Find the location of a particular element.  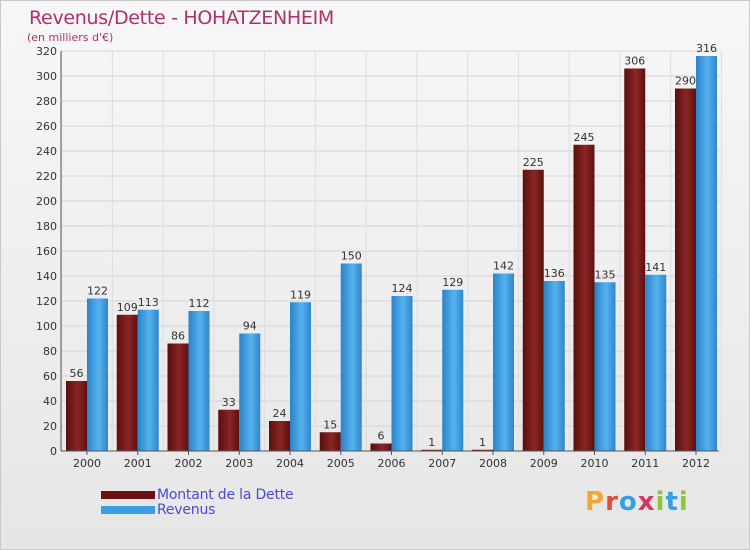

data-label-debt: 6 is located at coordinates (381, 436).